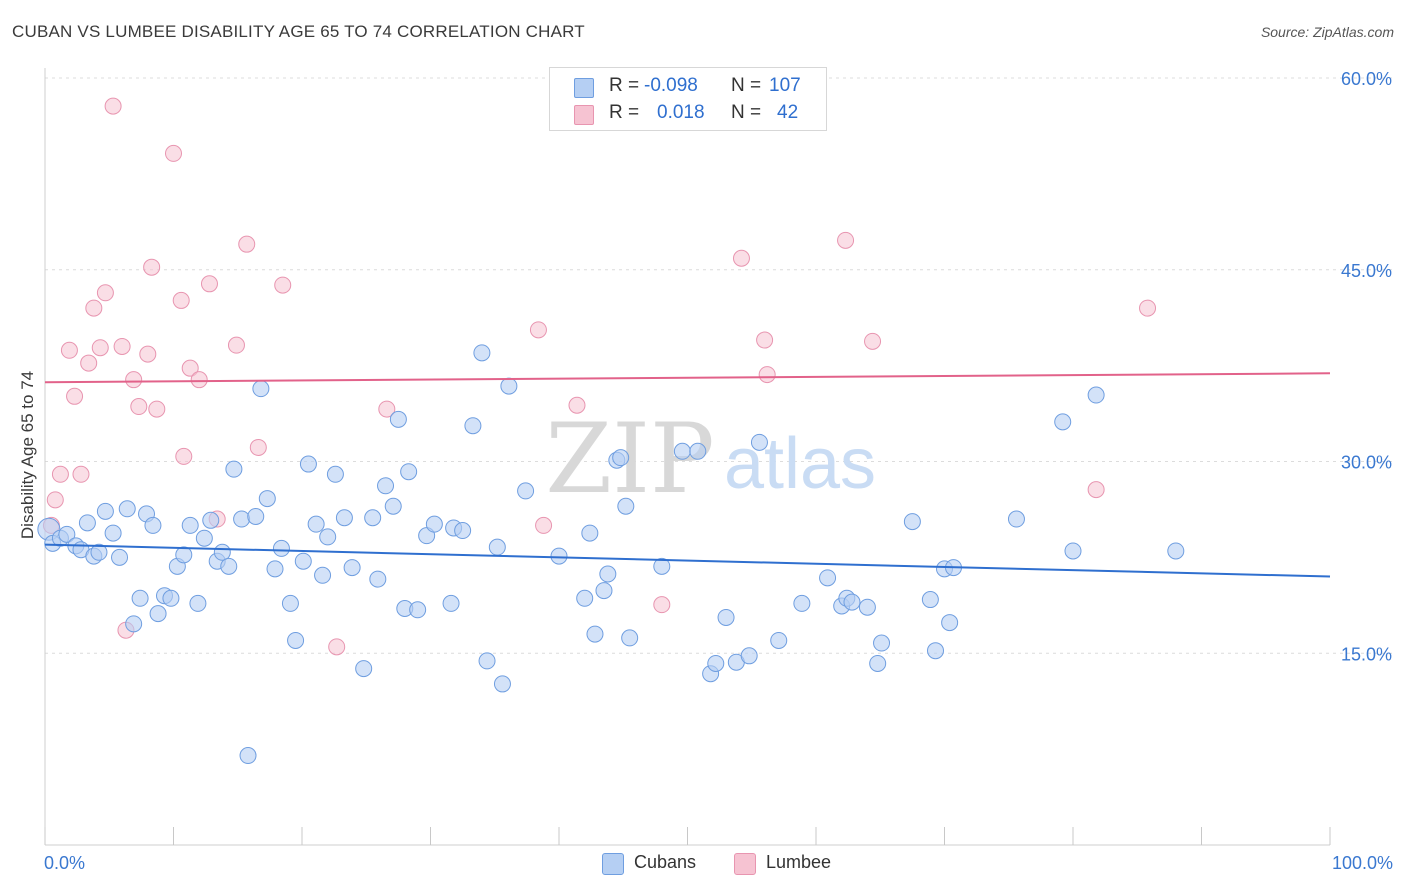 The height and width of the screenshot is (892, 1406). I want to click on y-axis-label: Disability Age 65 to 74, so click(27, 455).